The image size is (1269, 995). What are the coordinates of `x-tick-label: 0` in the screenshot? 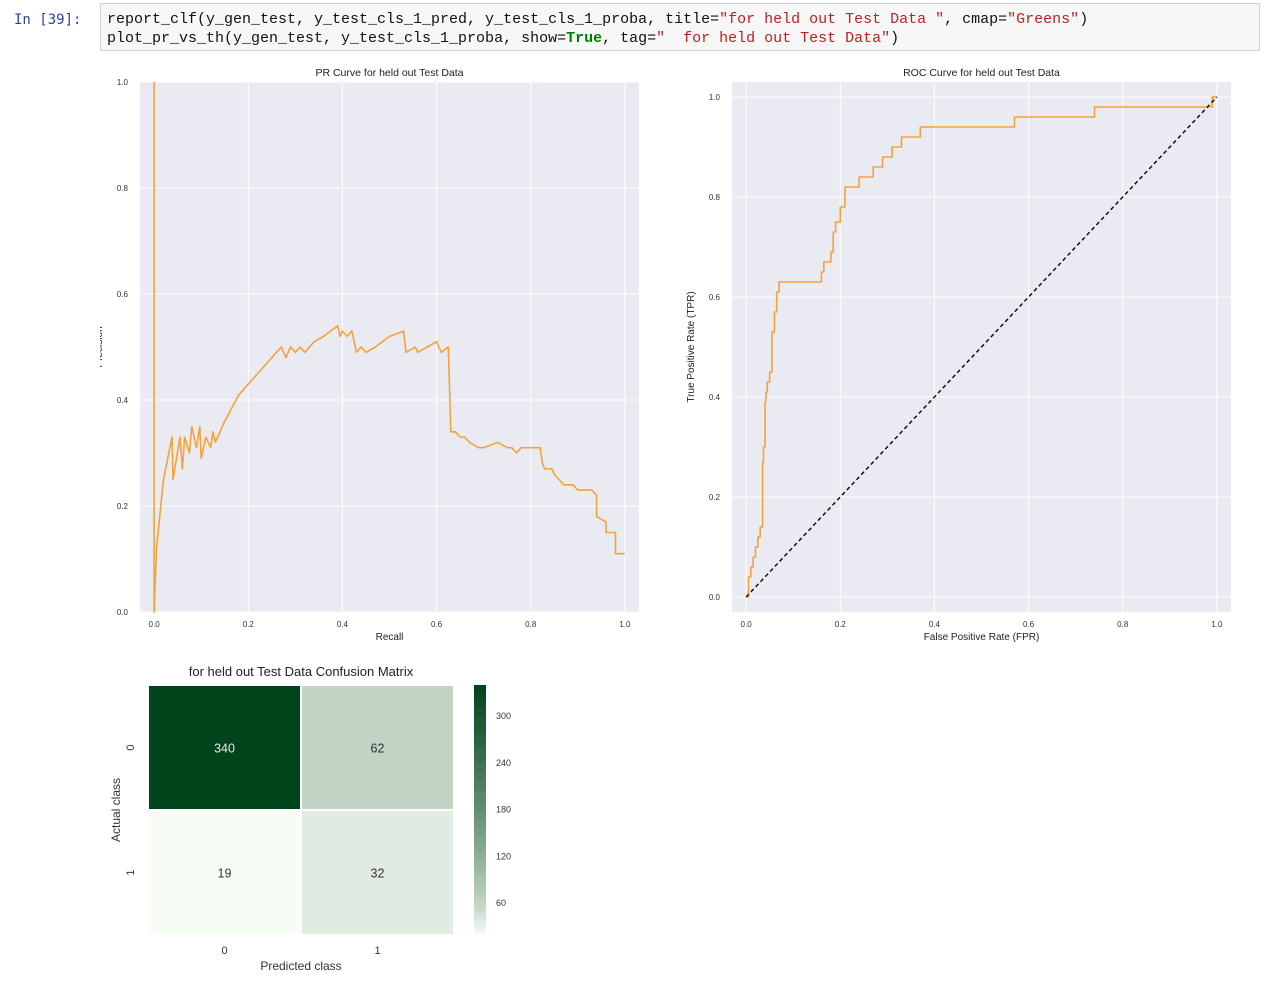 It's located at (224, 951).